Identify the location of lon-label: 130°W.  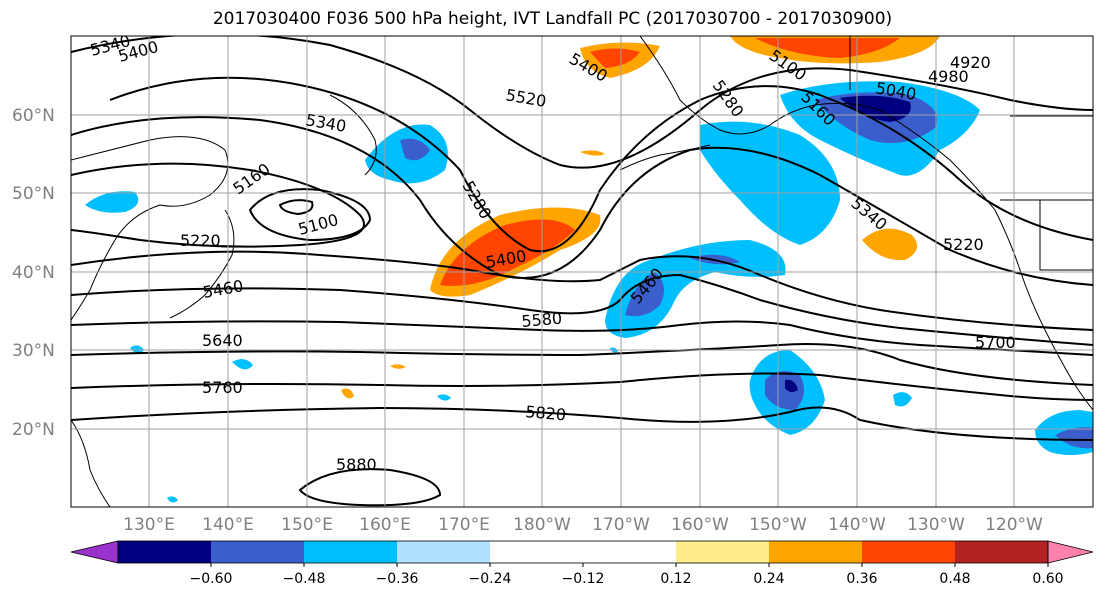
(936, 525).